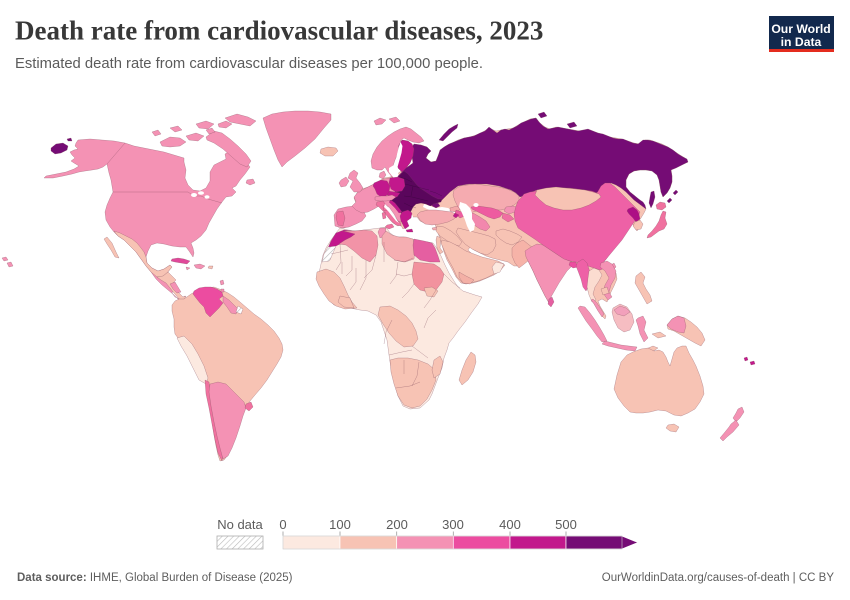  What do you see at coordinates (566, 524) in the screenshot?
I see `svg-text: 500` at bounding box center [566, 524].